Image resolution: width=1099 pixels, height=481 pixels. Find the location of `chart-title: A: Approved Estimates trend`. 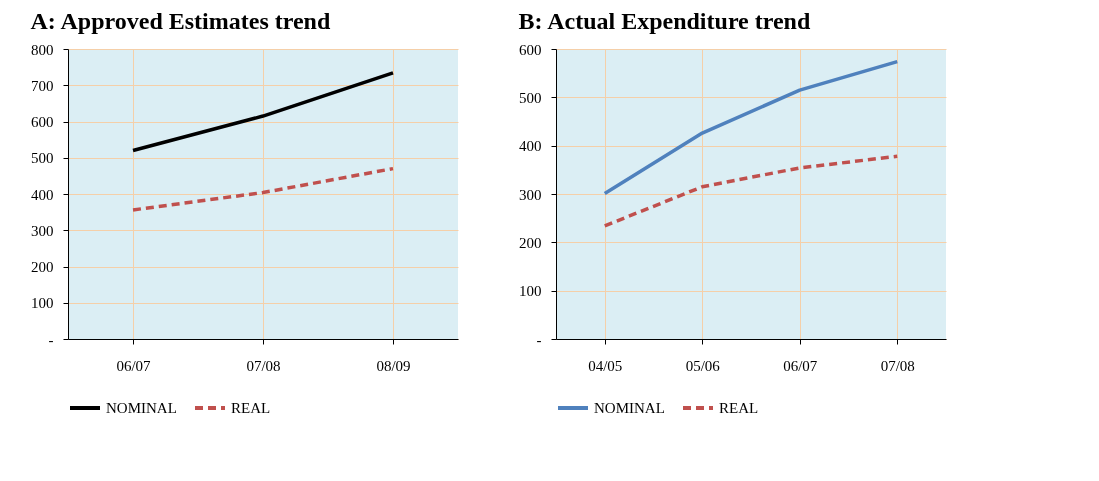

chart-title: A: Approved Estimates trend is located at coordinates (180, 21).